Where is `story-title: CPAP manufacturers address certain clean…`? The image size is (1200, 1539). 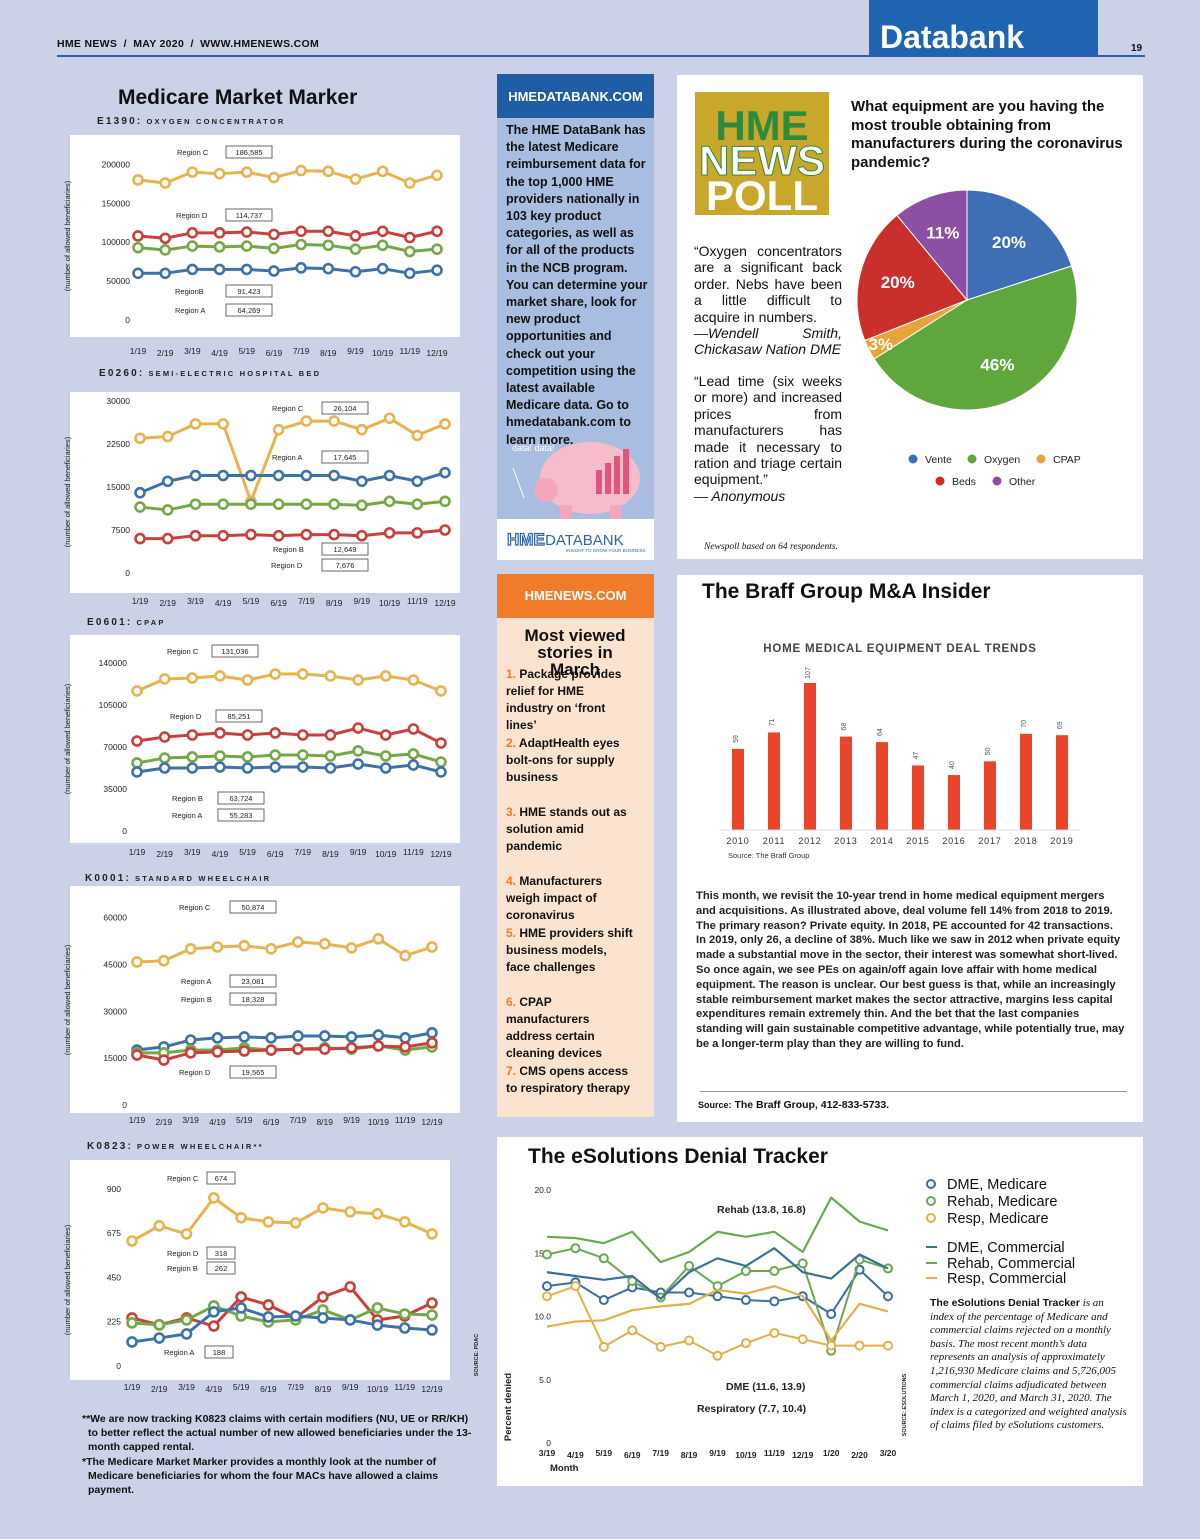 story-title: CPAP manufacturers address certain clean… is located at coordinates (554, 1027).